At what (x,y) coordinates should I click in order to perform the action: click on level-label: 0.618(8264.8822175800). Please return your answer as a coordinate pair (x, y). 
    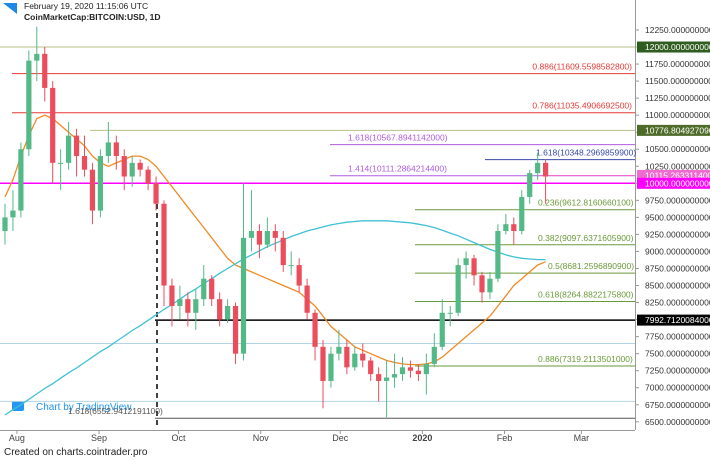
    Looking at the image, I should click on (586, 295).